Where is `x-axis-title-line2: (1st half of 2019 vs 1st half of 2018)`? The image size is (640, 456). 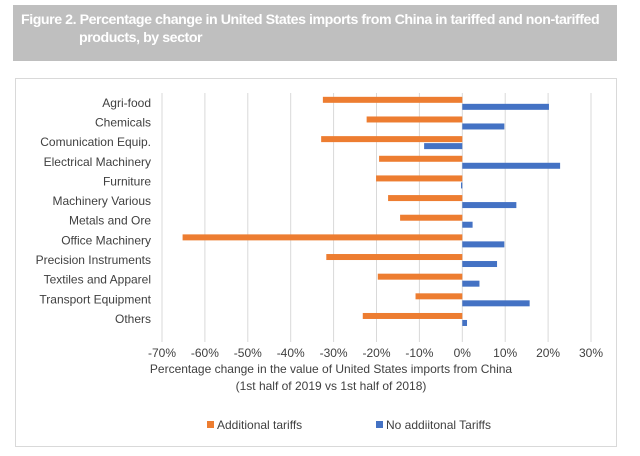
x-axis-title-line2: (1st half of 2019 vs 1st half of 2018) is located at coordinates (331, 386).